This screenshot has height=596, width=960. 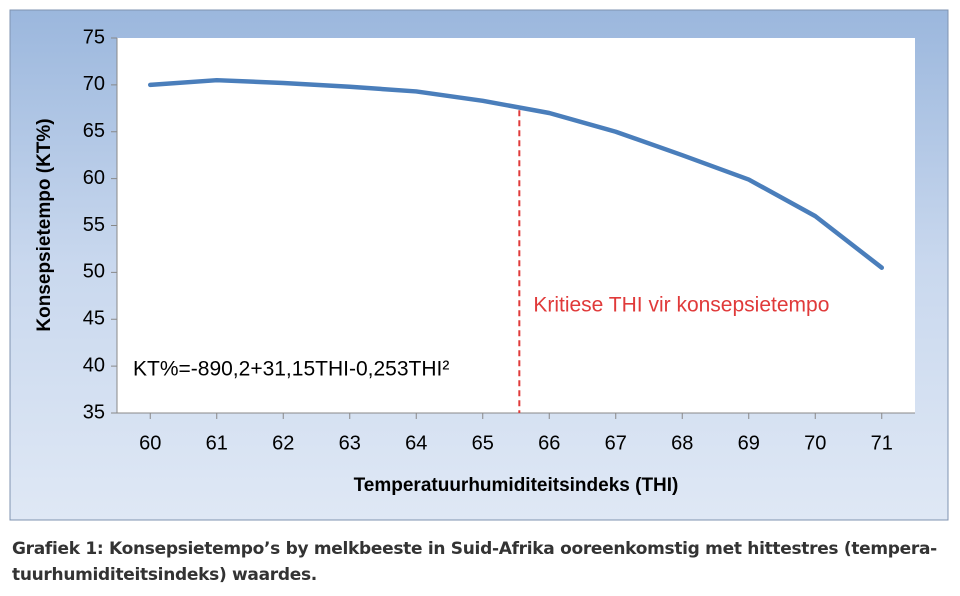 I want to click on x-tick-label: 64, so click(x=416, y=443).